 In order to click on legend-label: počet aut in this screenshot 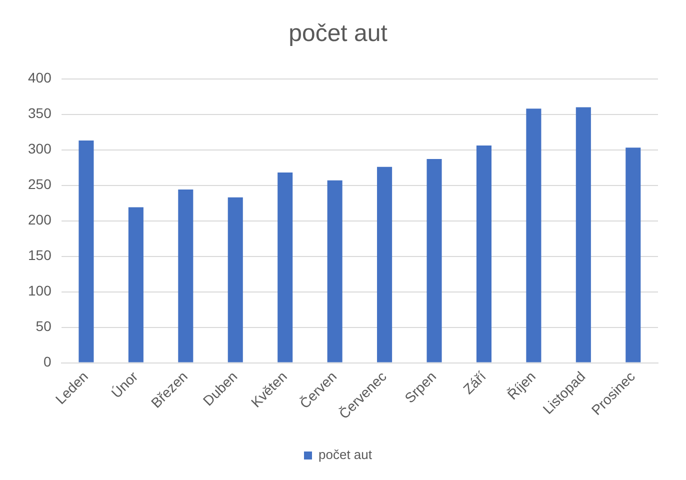, I will do `click(345, 454)`.